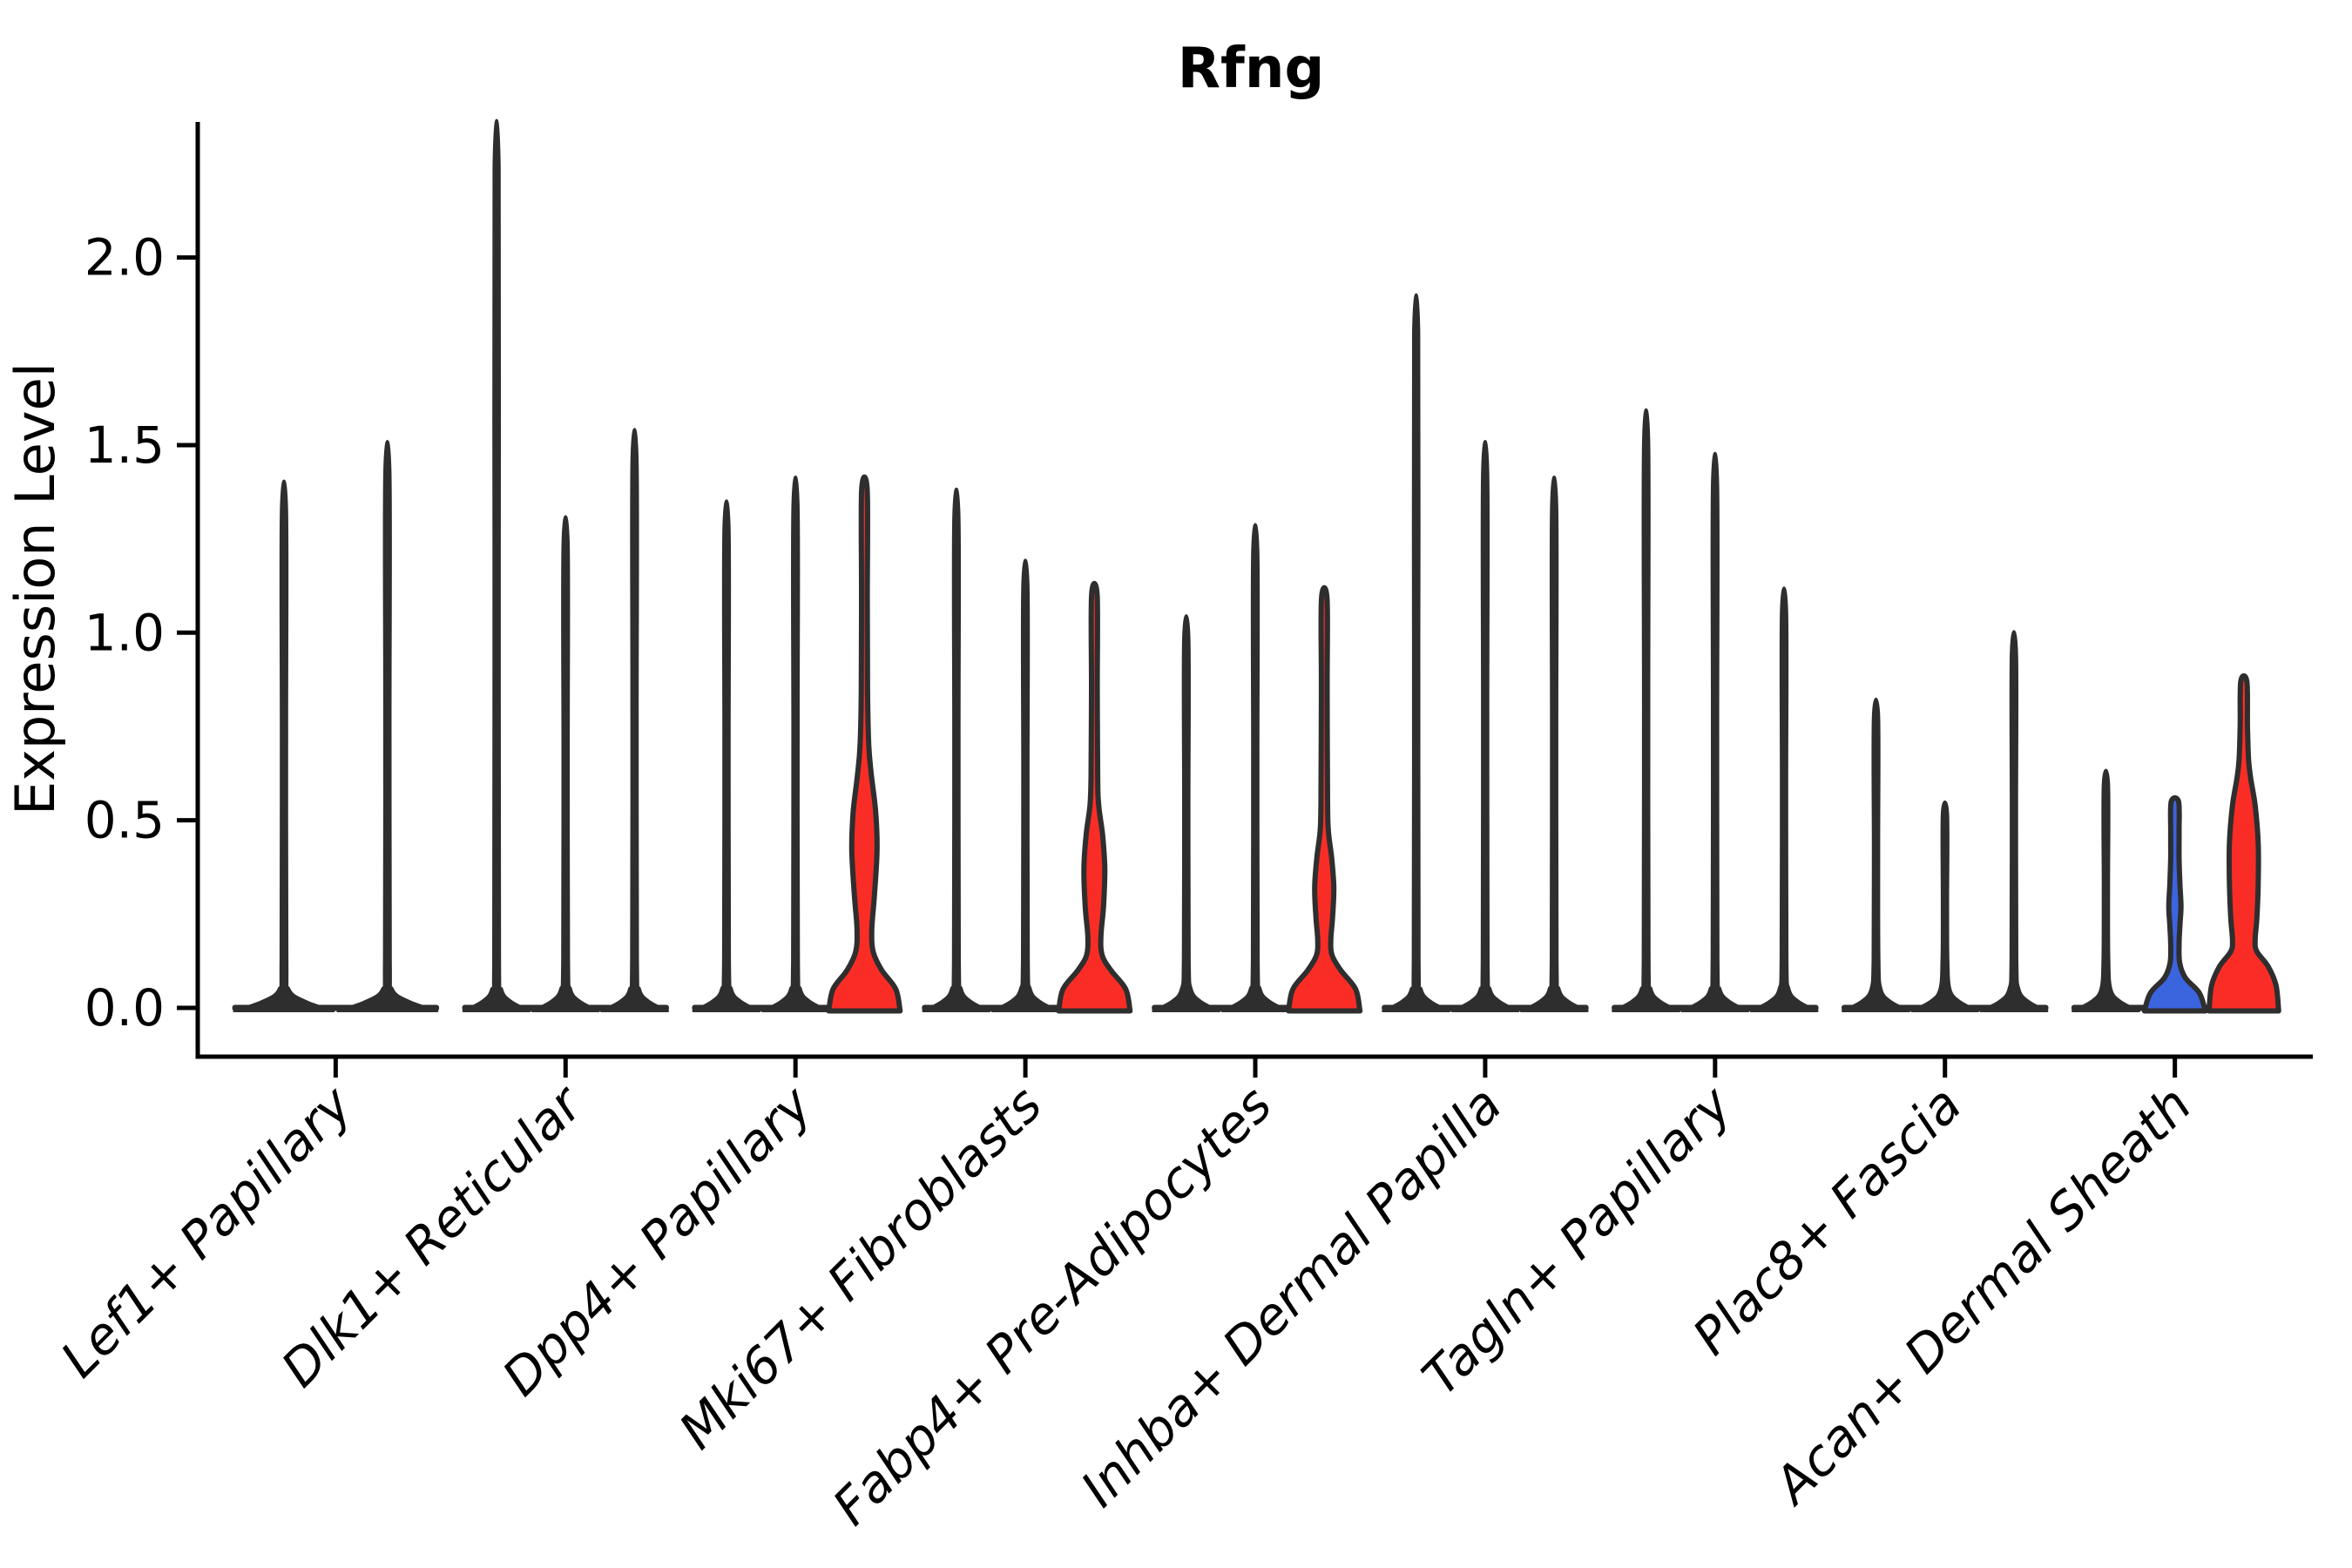 The image size is (2352, 1568). Describe the element at coordinates (125, 445) in the screenshot. I see `y-tick-label-1.5: 1.5` at that location.